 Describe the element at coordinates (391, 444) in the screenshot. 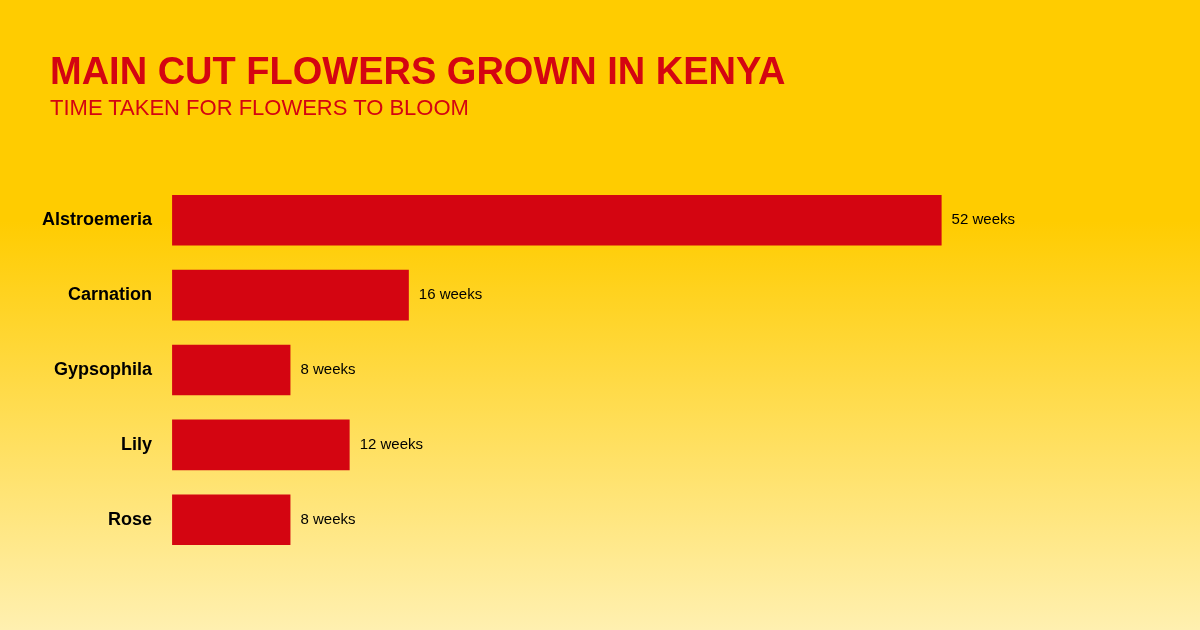

I see `data-label: 12 weeks` at that location.